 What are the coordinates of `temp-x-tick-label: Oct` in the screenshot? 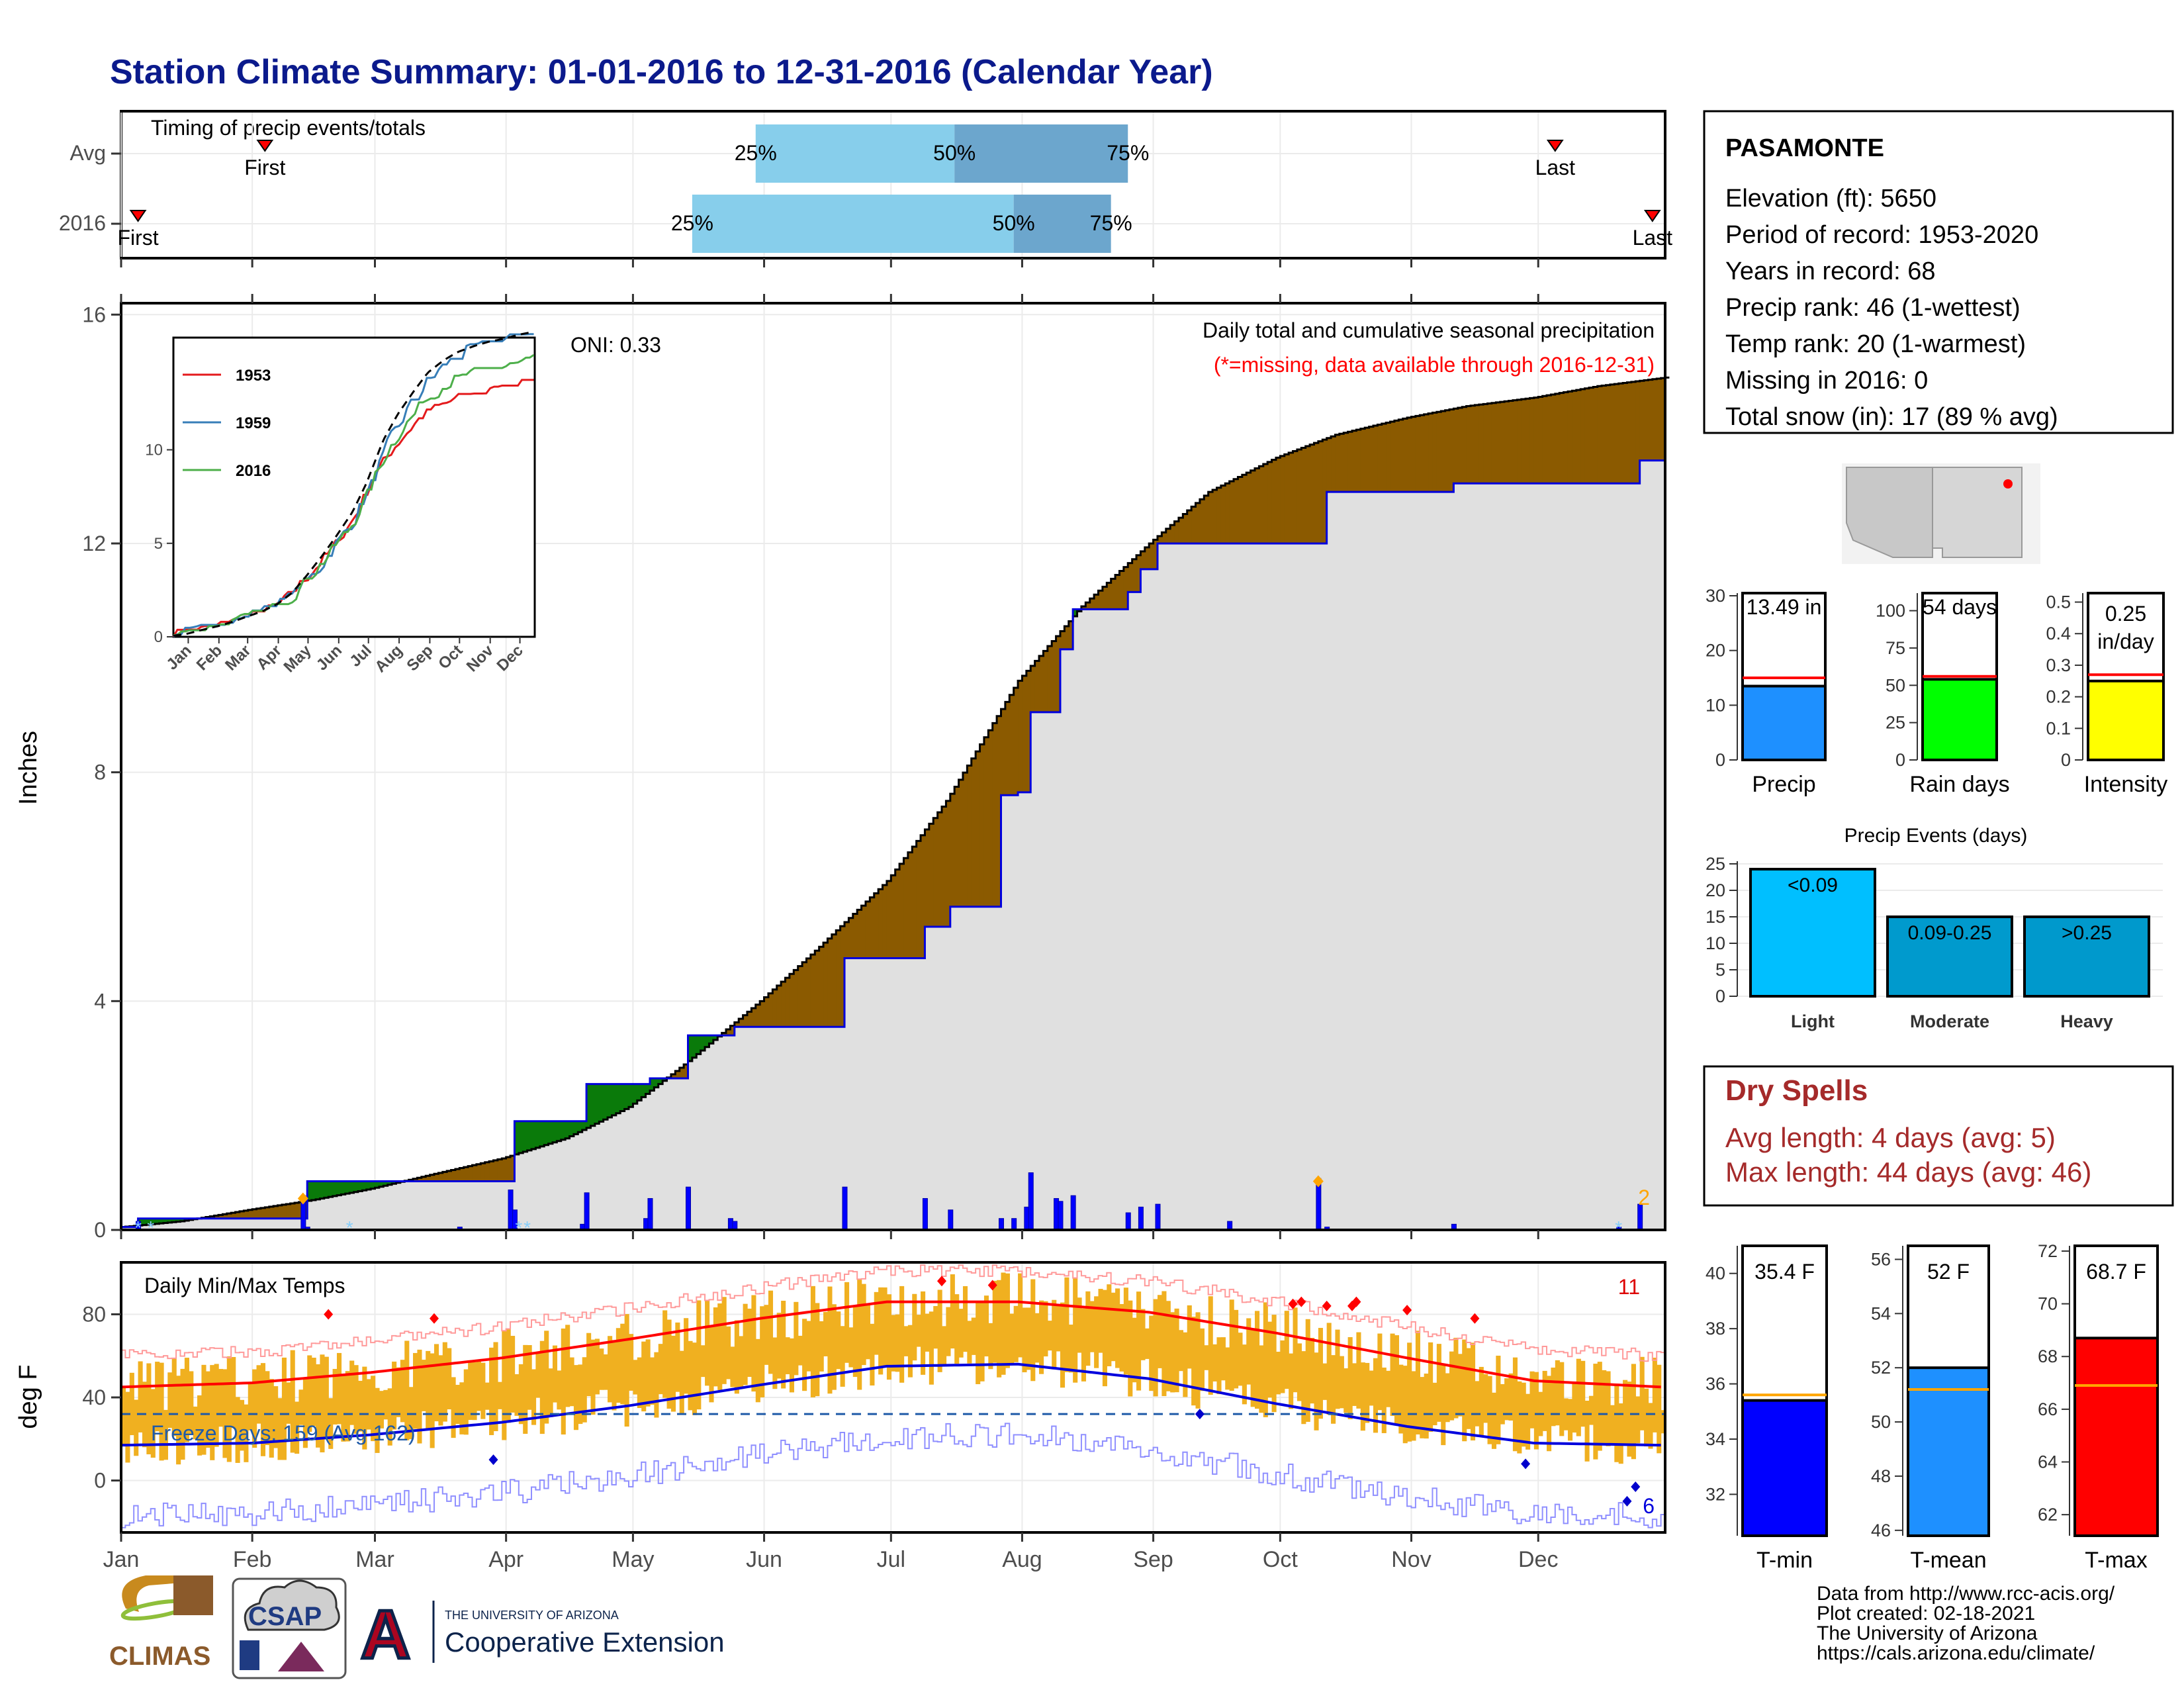 It's located at (1280, 1559).